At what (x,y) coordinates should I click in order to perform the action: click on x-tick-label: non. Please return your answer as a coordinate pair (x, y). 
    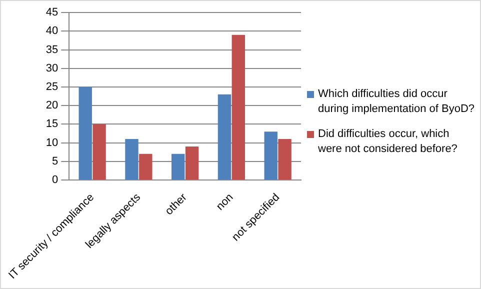
    Looking at the image, I should click on (225, 202).